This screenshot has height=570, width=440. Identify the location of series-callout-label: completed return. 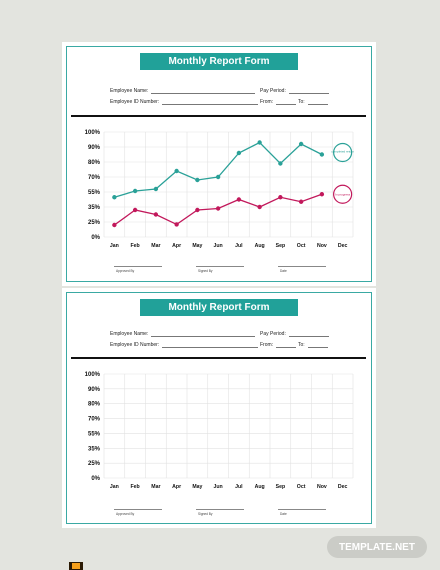
(342, 152).